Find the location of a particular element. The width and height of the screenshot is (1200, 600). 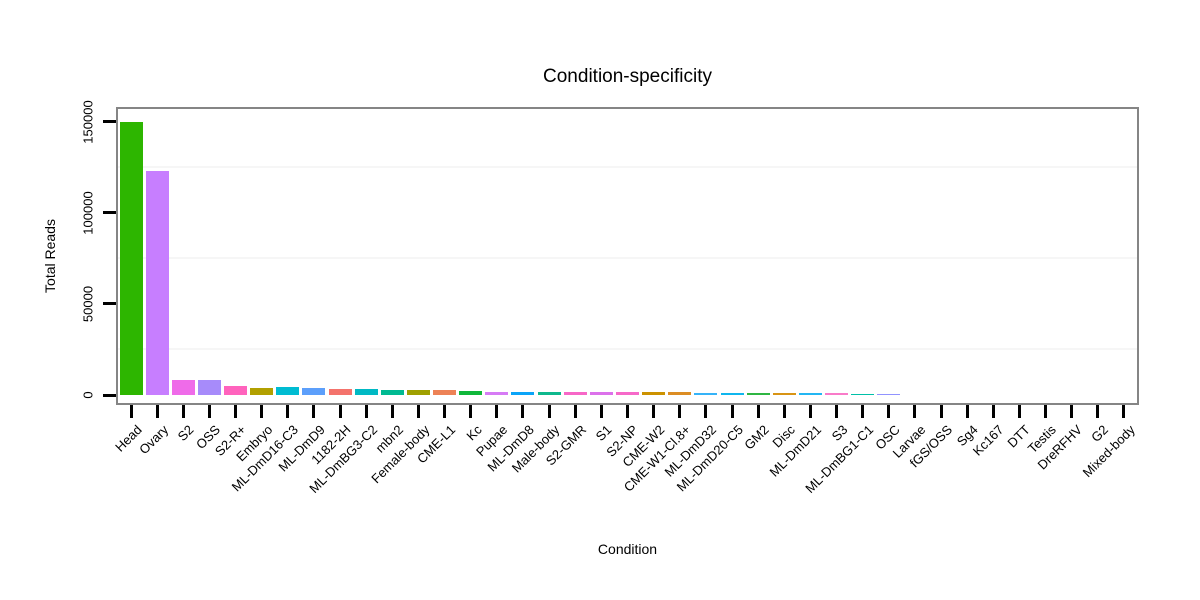

y-tick-label: 150000 is located at coordinates (88, 121).